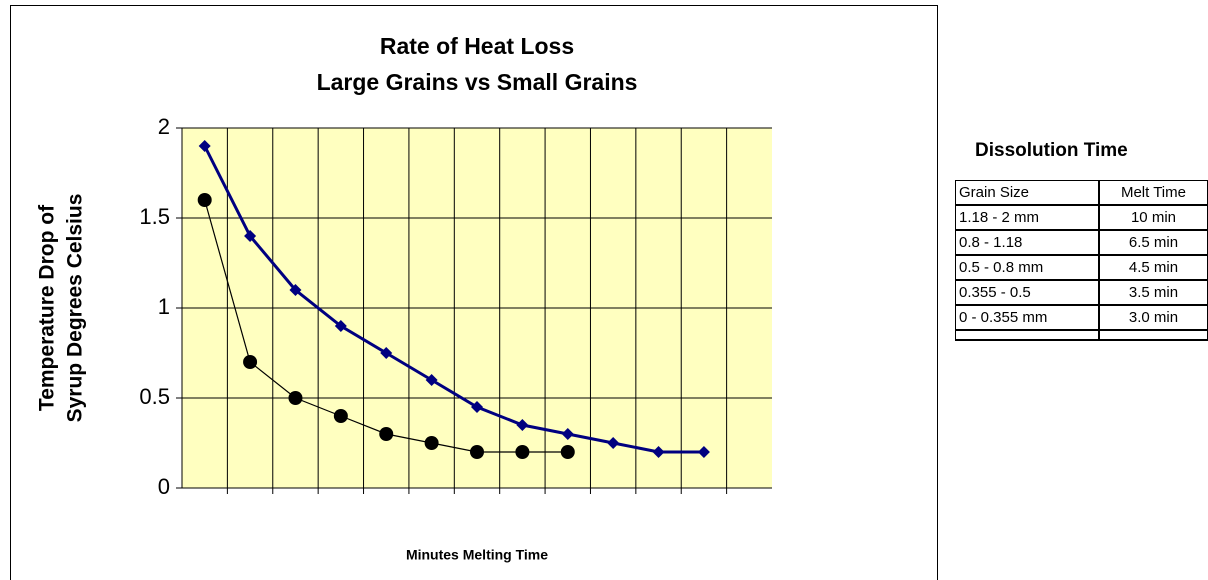  I want to click on table-cell: 3.0 min, so click(1152, 317).